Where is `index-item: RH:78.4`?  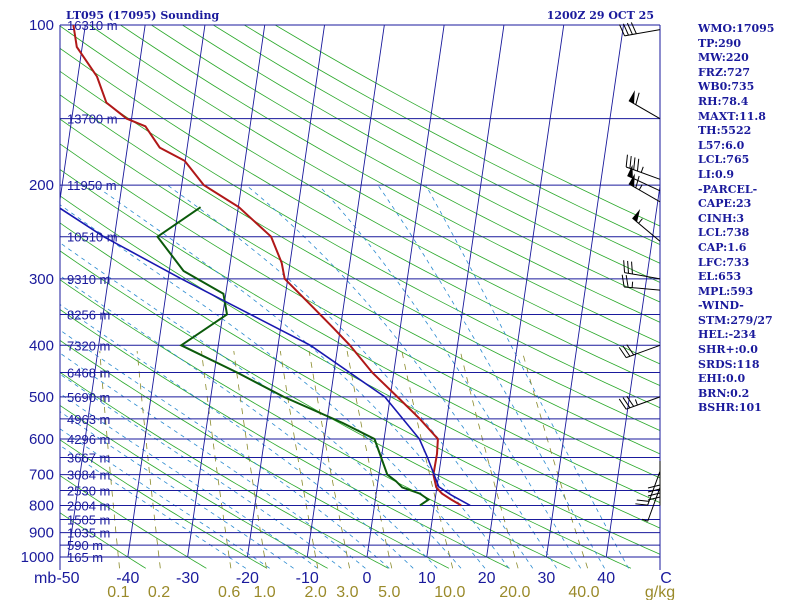 index-item: RH:78.4 is located at coordinates (723, 101).